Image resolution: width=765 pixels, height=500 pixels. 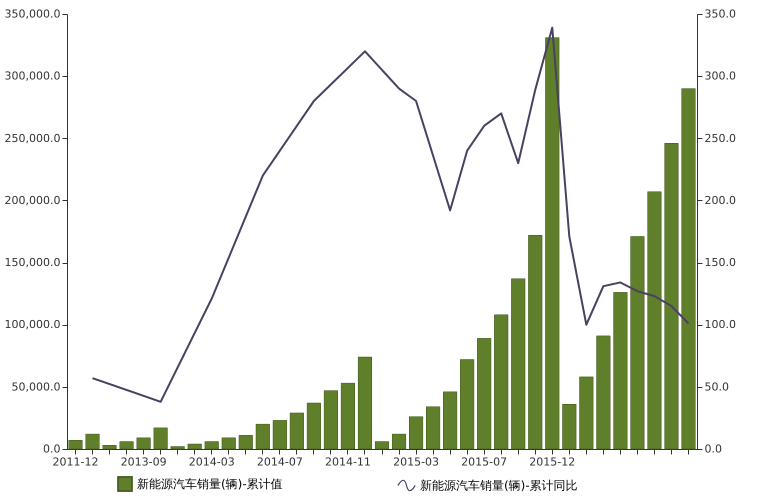 What do you see at coordinates (51, 449) in the screenshot?
I see `y-tick-label: 0.0` at bounding box center [51, 449].